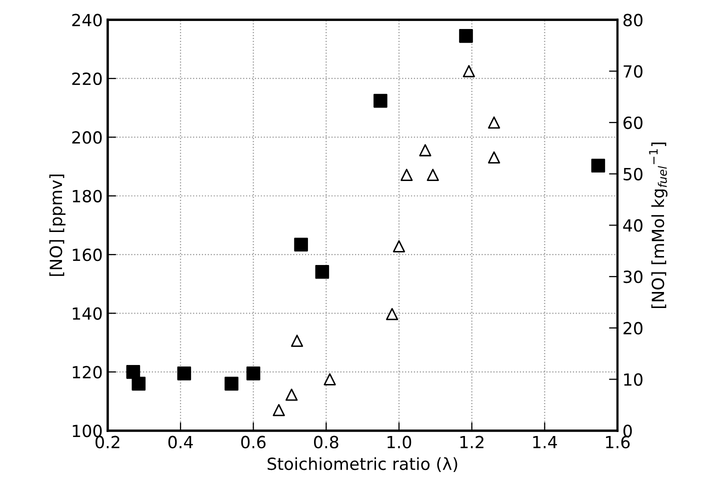  What do you see at coordinates (87, 372) in the screenshot?
I see `y-tick-label: 120` at bounding box center [87, 372].